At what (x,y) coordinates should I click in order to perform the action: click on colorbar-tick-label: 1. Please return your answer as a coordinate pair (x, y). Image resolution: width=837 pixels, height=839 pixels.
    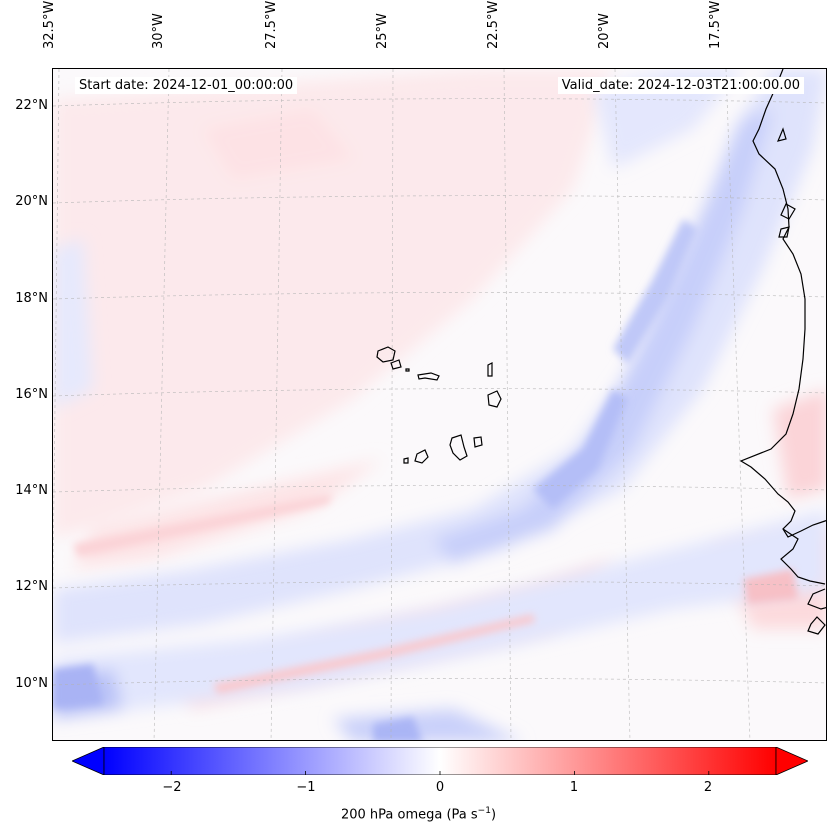
    Looking at the image, I should click on (574, 787).